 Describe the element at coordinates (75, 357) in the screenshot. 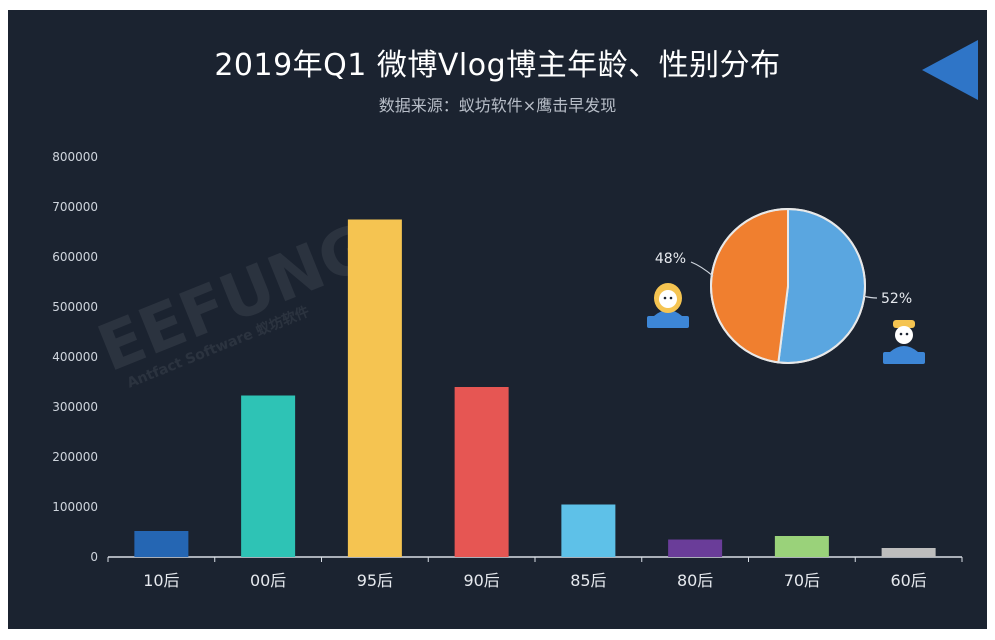

I see `y-tick-label: 400000` at that location.